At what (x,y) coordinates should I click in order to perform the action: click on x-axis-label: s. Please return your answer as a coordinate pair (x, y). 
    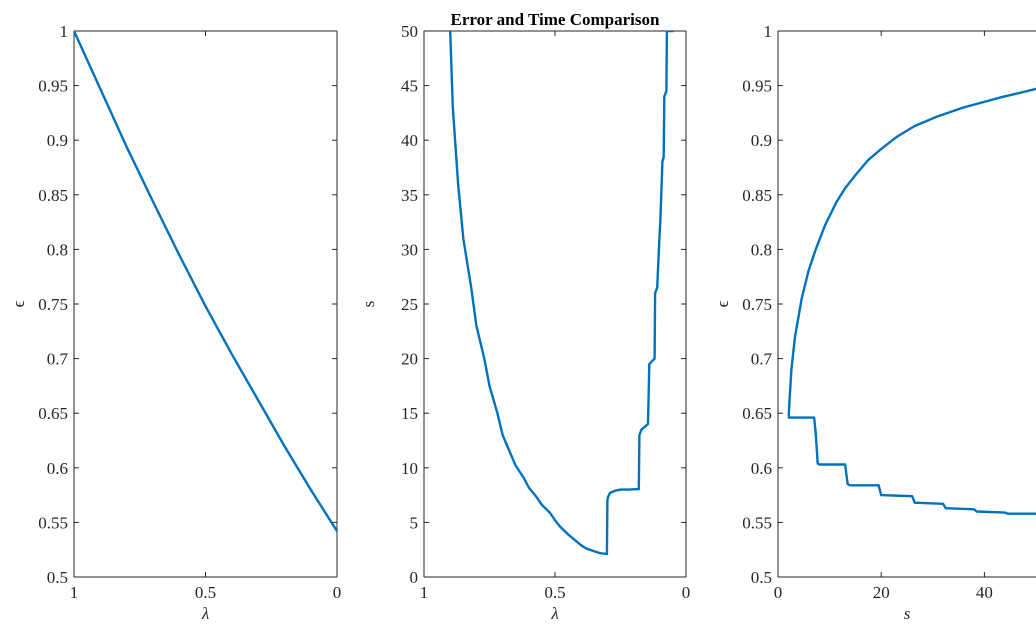
    Looking at the image, I should click on (907, 613).